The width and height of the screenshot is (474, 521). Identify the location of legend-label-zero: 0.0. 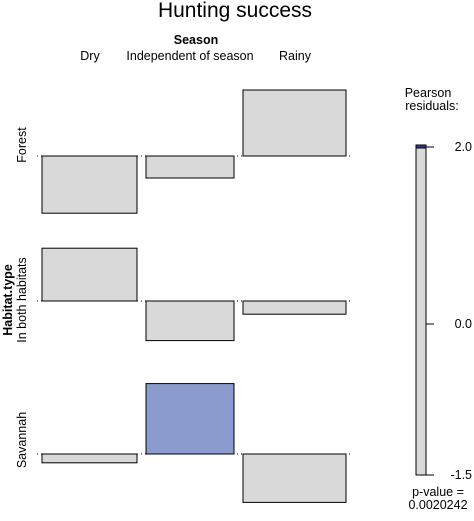
(463, 324).